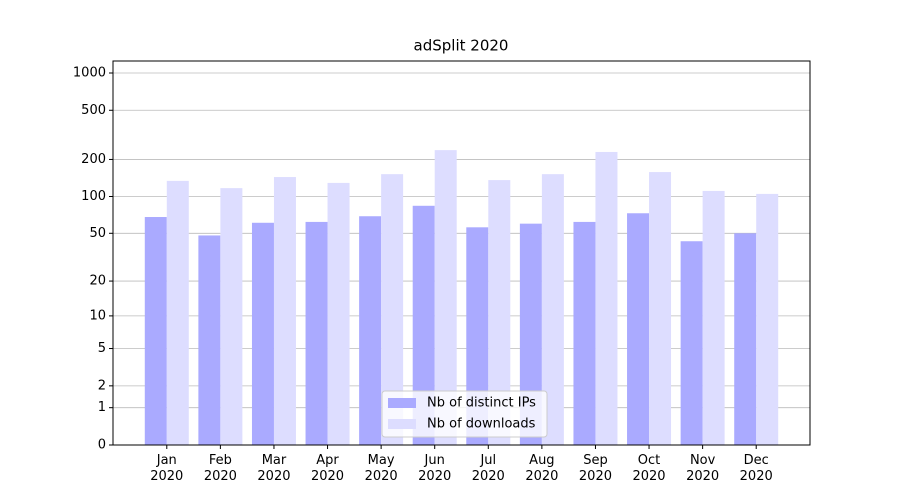 The image size is (900, 500). What do you see at coordinates (102, 385) in the screenshot?
I see `y-tick-label: 2` at bounding box center [102, 385].